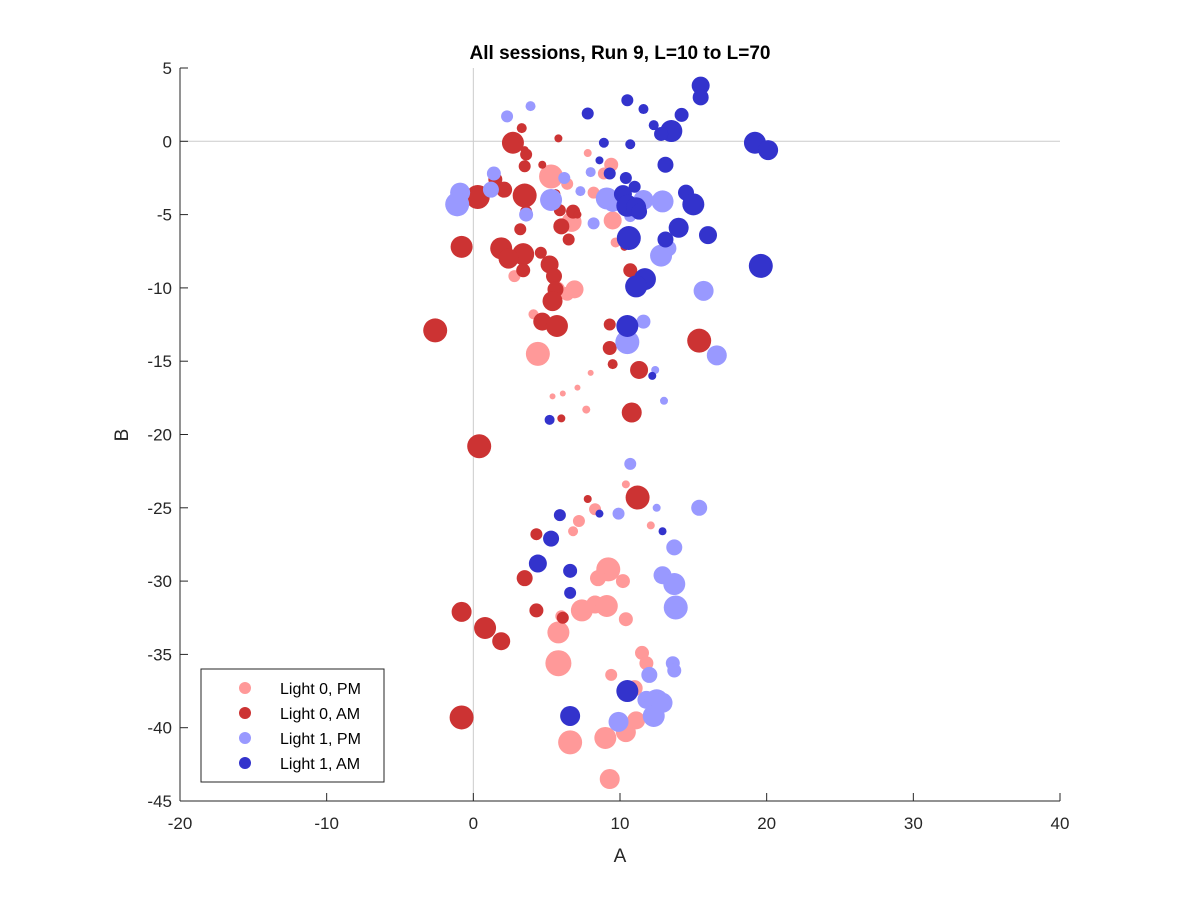 Image resolution: width=1200 pixels, height=900 pixels. Describe the element at coordinates (1060, 823) in the screenshot. I see `x-tick-label: 40` at that location.